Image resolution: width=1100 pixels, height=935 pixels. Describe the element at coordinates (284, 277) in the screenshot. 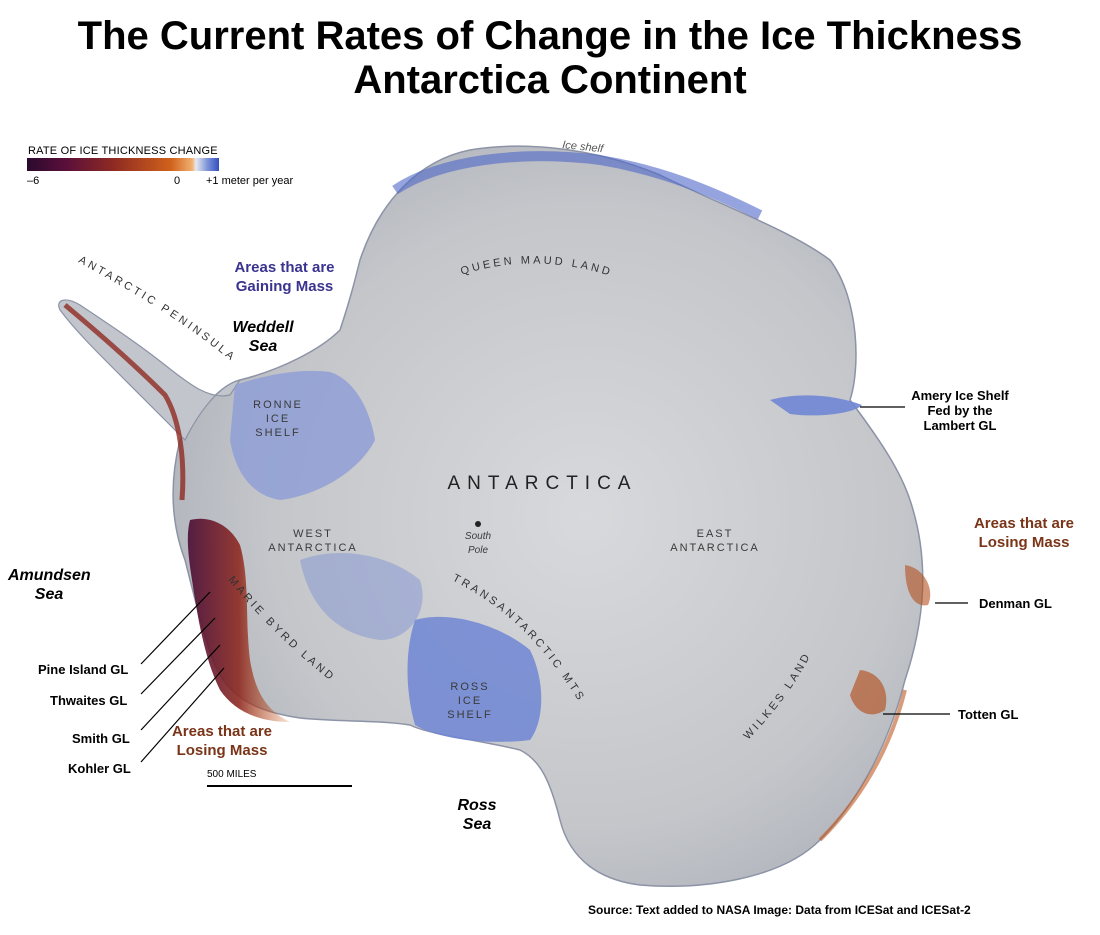

I see `gaining-mass-annotation: Areas that are Gaining Mass` at that location.